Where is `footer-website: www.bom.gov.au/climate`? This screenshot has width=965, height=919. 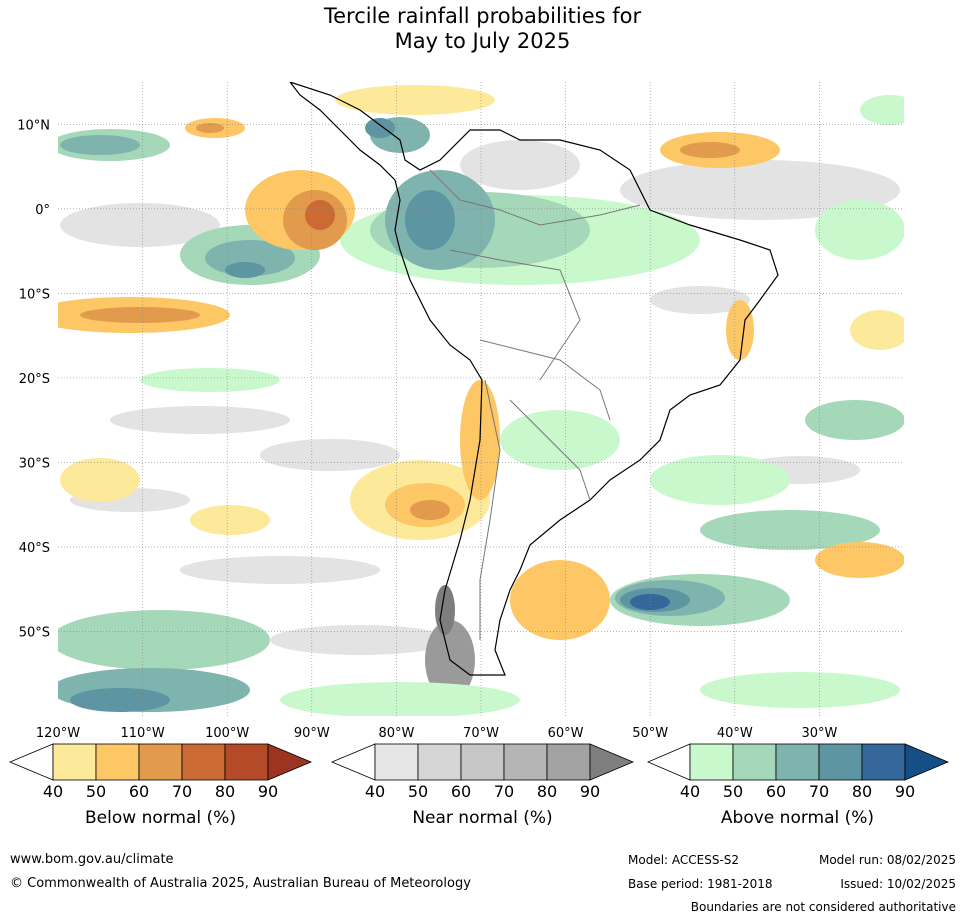
footer-website: www.bom.gov.au/climate is located at coordinates (92, 859).